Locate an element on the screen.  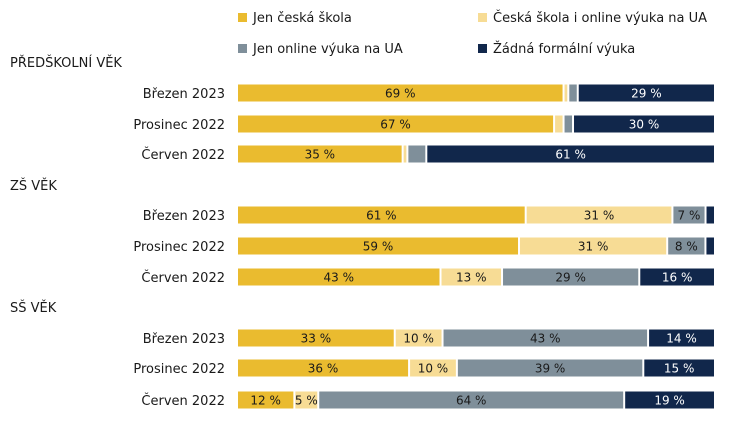
bar-row: Prosinec 2022 36 % 10 % 39 % 15 % is located at coordinates (423, 368).